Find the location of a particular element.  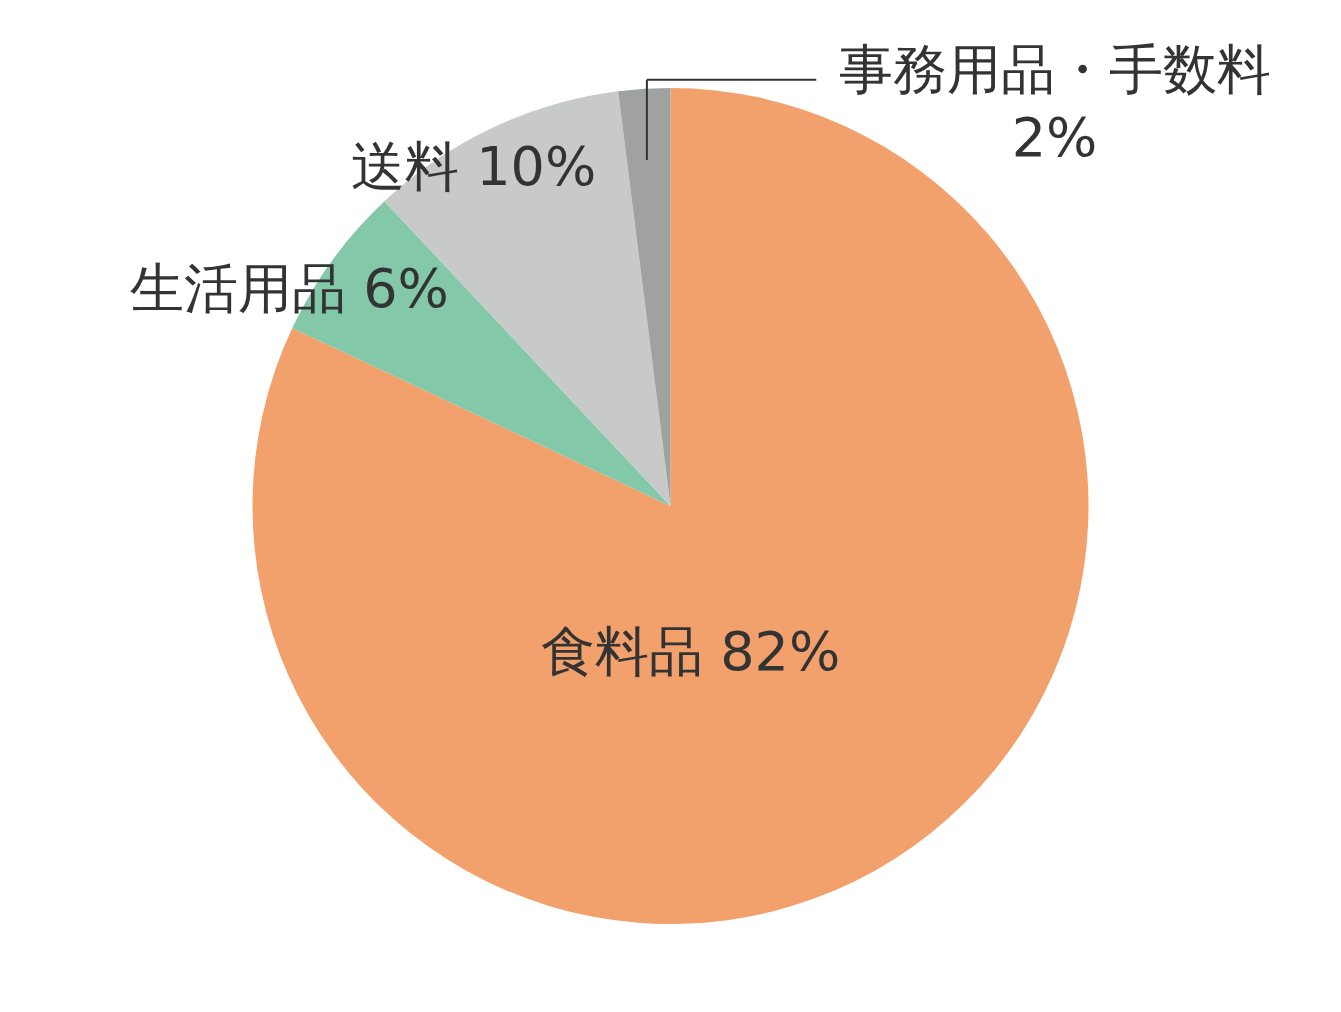

slice-label: 事務用品・手数料 is located at coordinates (1054, 69).